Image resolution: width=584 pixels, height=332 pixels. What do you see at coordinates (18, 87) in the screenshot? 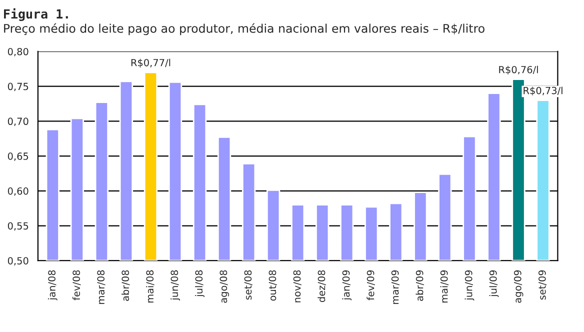
I see `y-tick-label: 0,75` at bounding box center [18, 87].